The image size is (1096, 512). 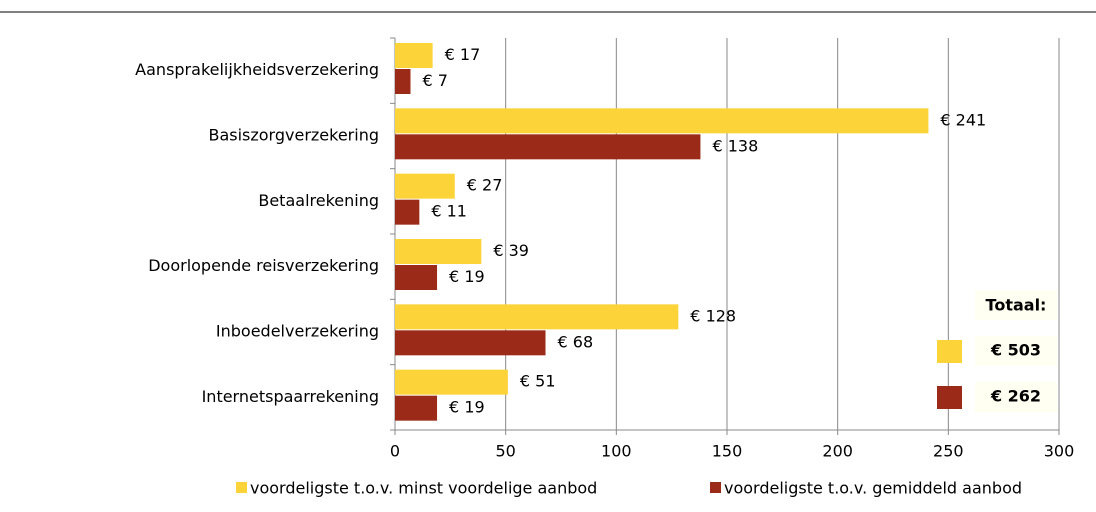 What do you see at coordinates (538, 381) in the screenshot?
I see `value-label: € 51` at bounding box center [538, 381].